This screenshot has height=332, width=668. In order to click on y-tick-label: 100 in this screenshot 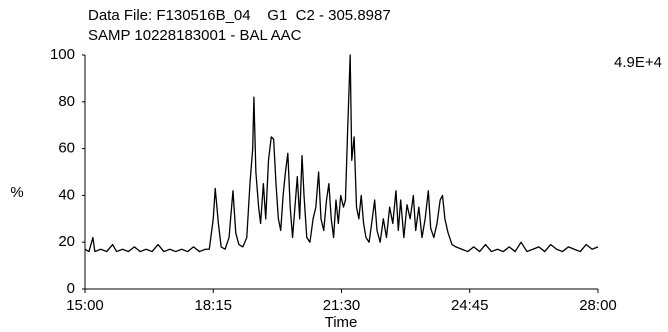, I will do `click(62, 54)`.